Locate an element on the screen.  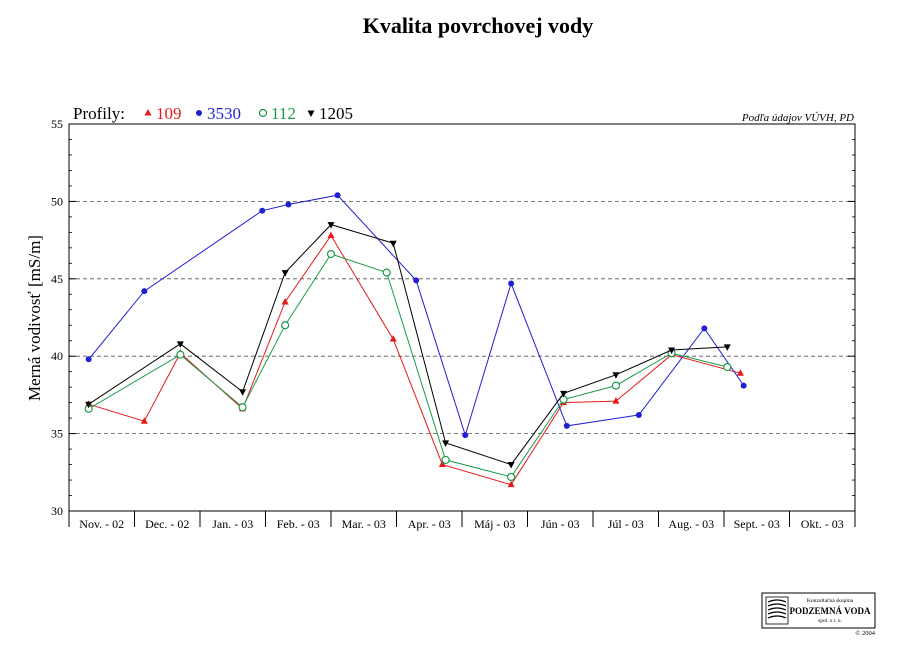
legend-entry-112: 112 is located at coordinates (283, 113).